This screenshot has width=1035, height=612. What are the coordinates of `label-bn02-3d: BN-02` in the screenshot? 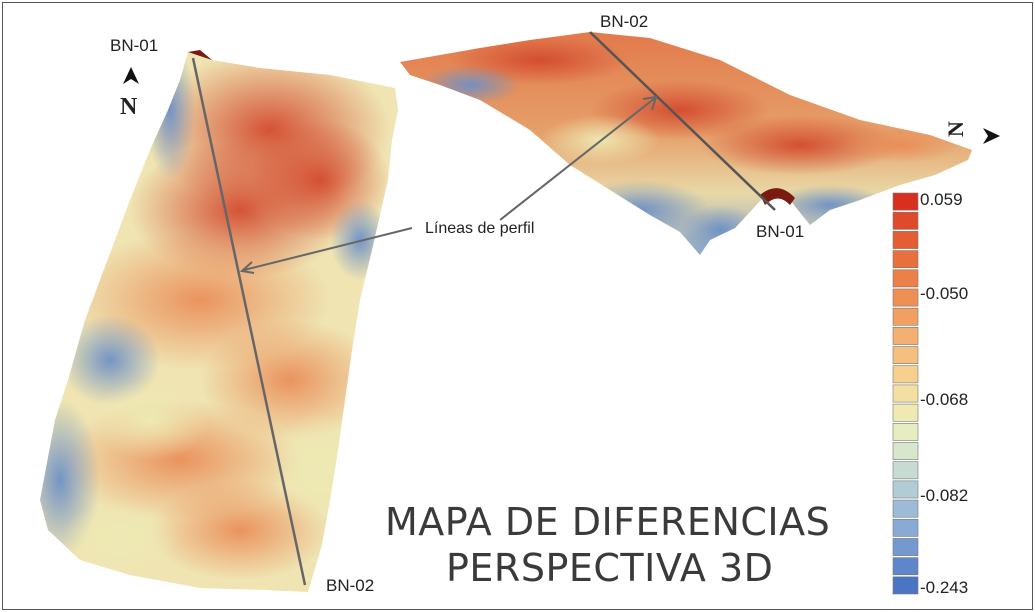 It's located at (624, 22).